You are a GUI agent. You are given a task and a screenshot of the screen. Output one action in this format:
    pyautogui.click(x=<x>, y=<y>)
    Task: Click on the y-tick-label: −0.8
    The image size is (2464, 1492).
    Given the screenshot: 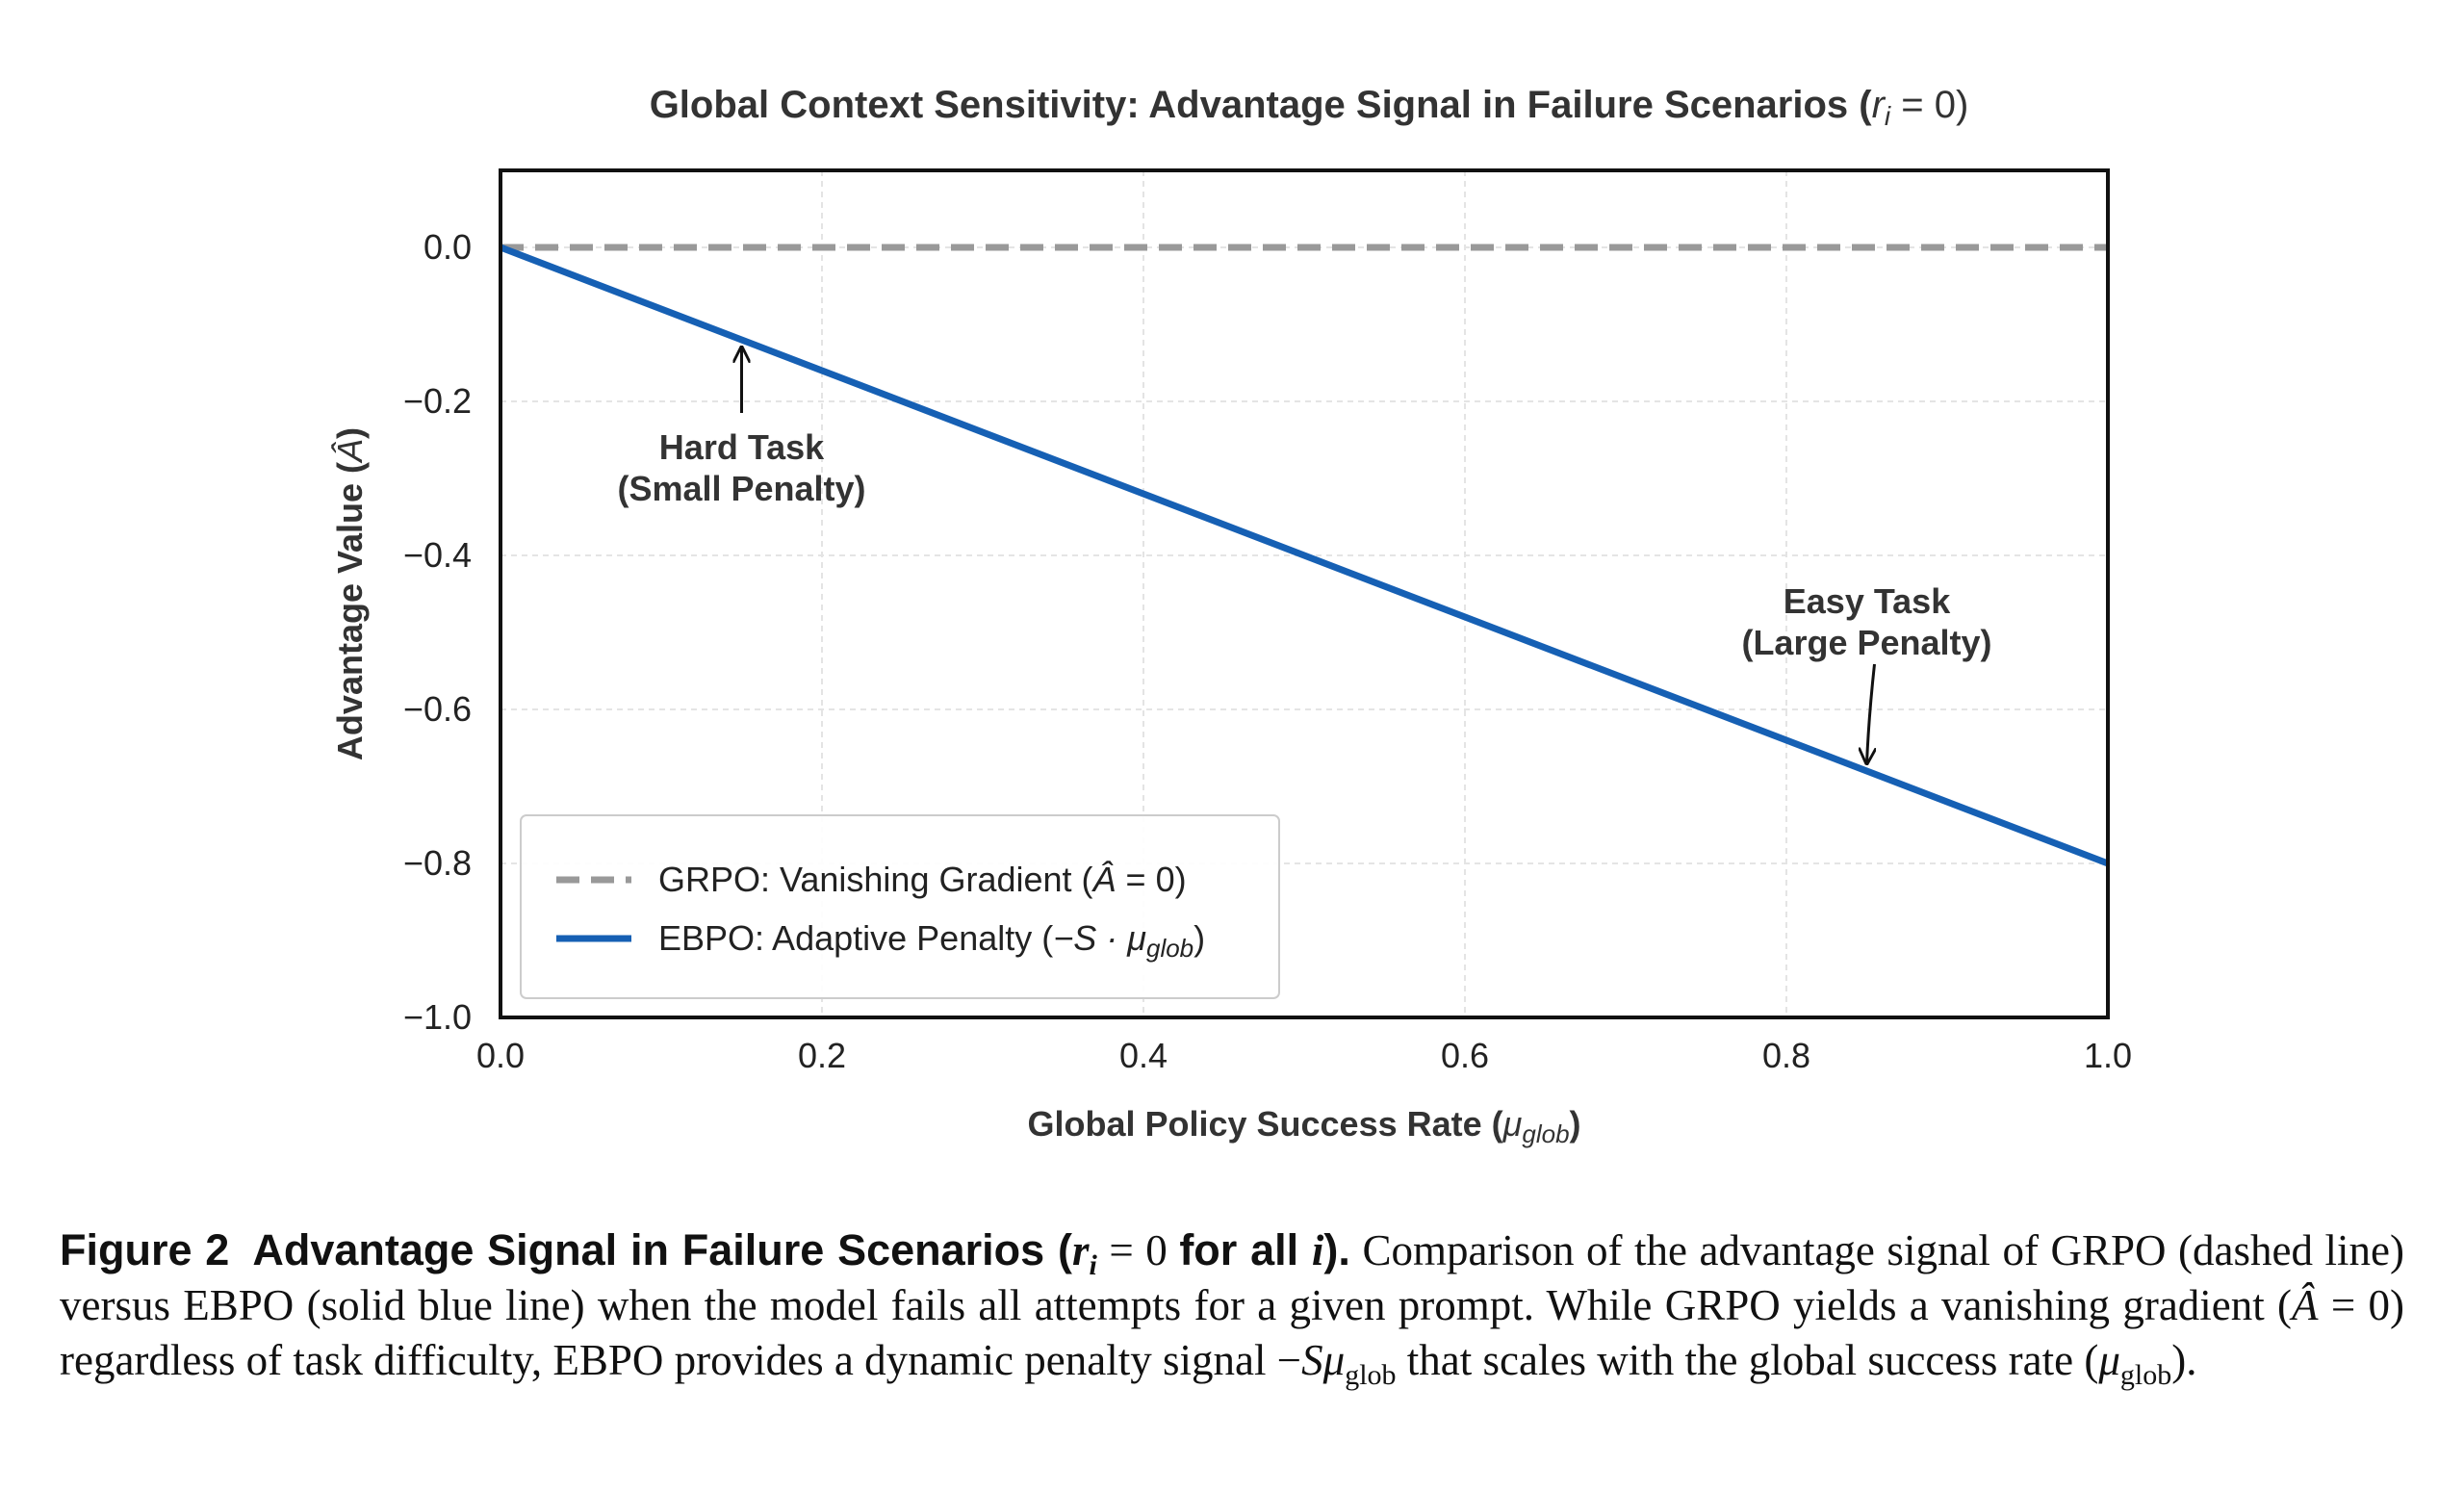 What is the action you would take?
    pyautogui.click(x=437, y=863)
    